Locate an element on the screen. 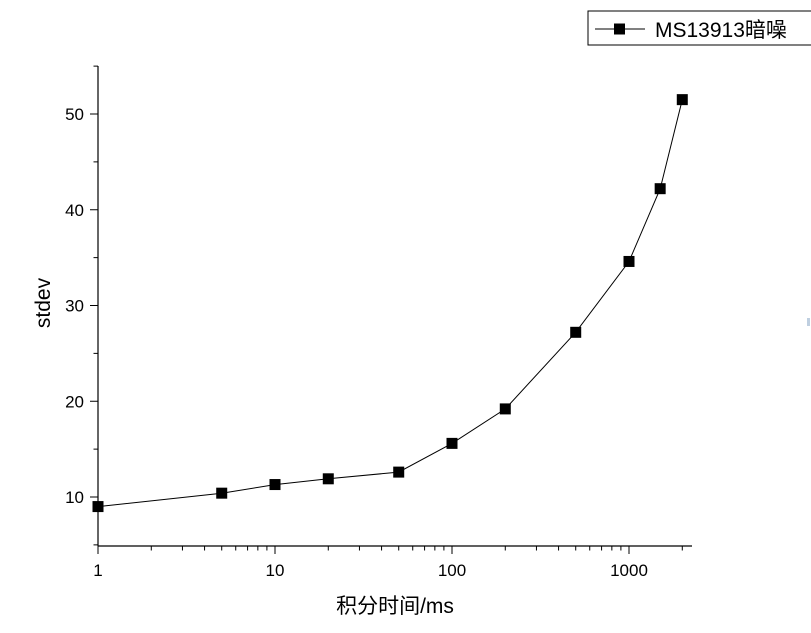 Image resolution: width=811 pixels, height=633 pixels. y-tick-label: 20 is located at coordinates (74, 401).